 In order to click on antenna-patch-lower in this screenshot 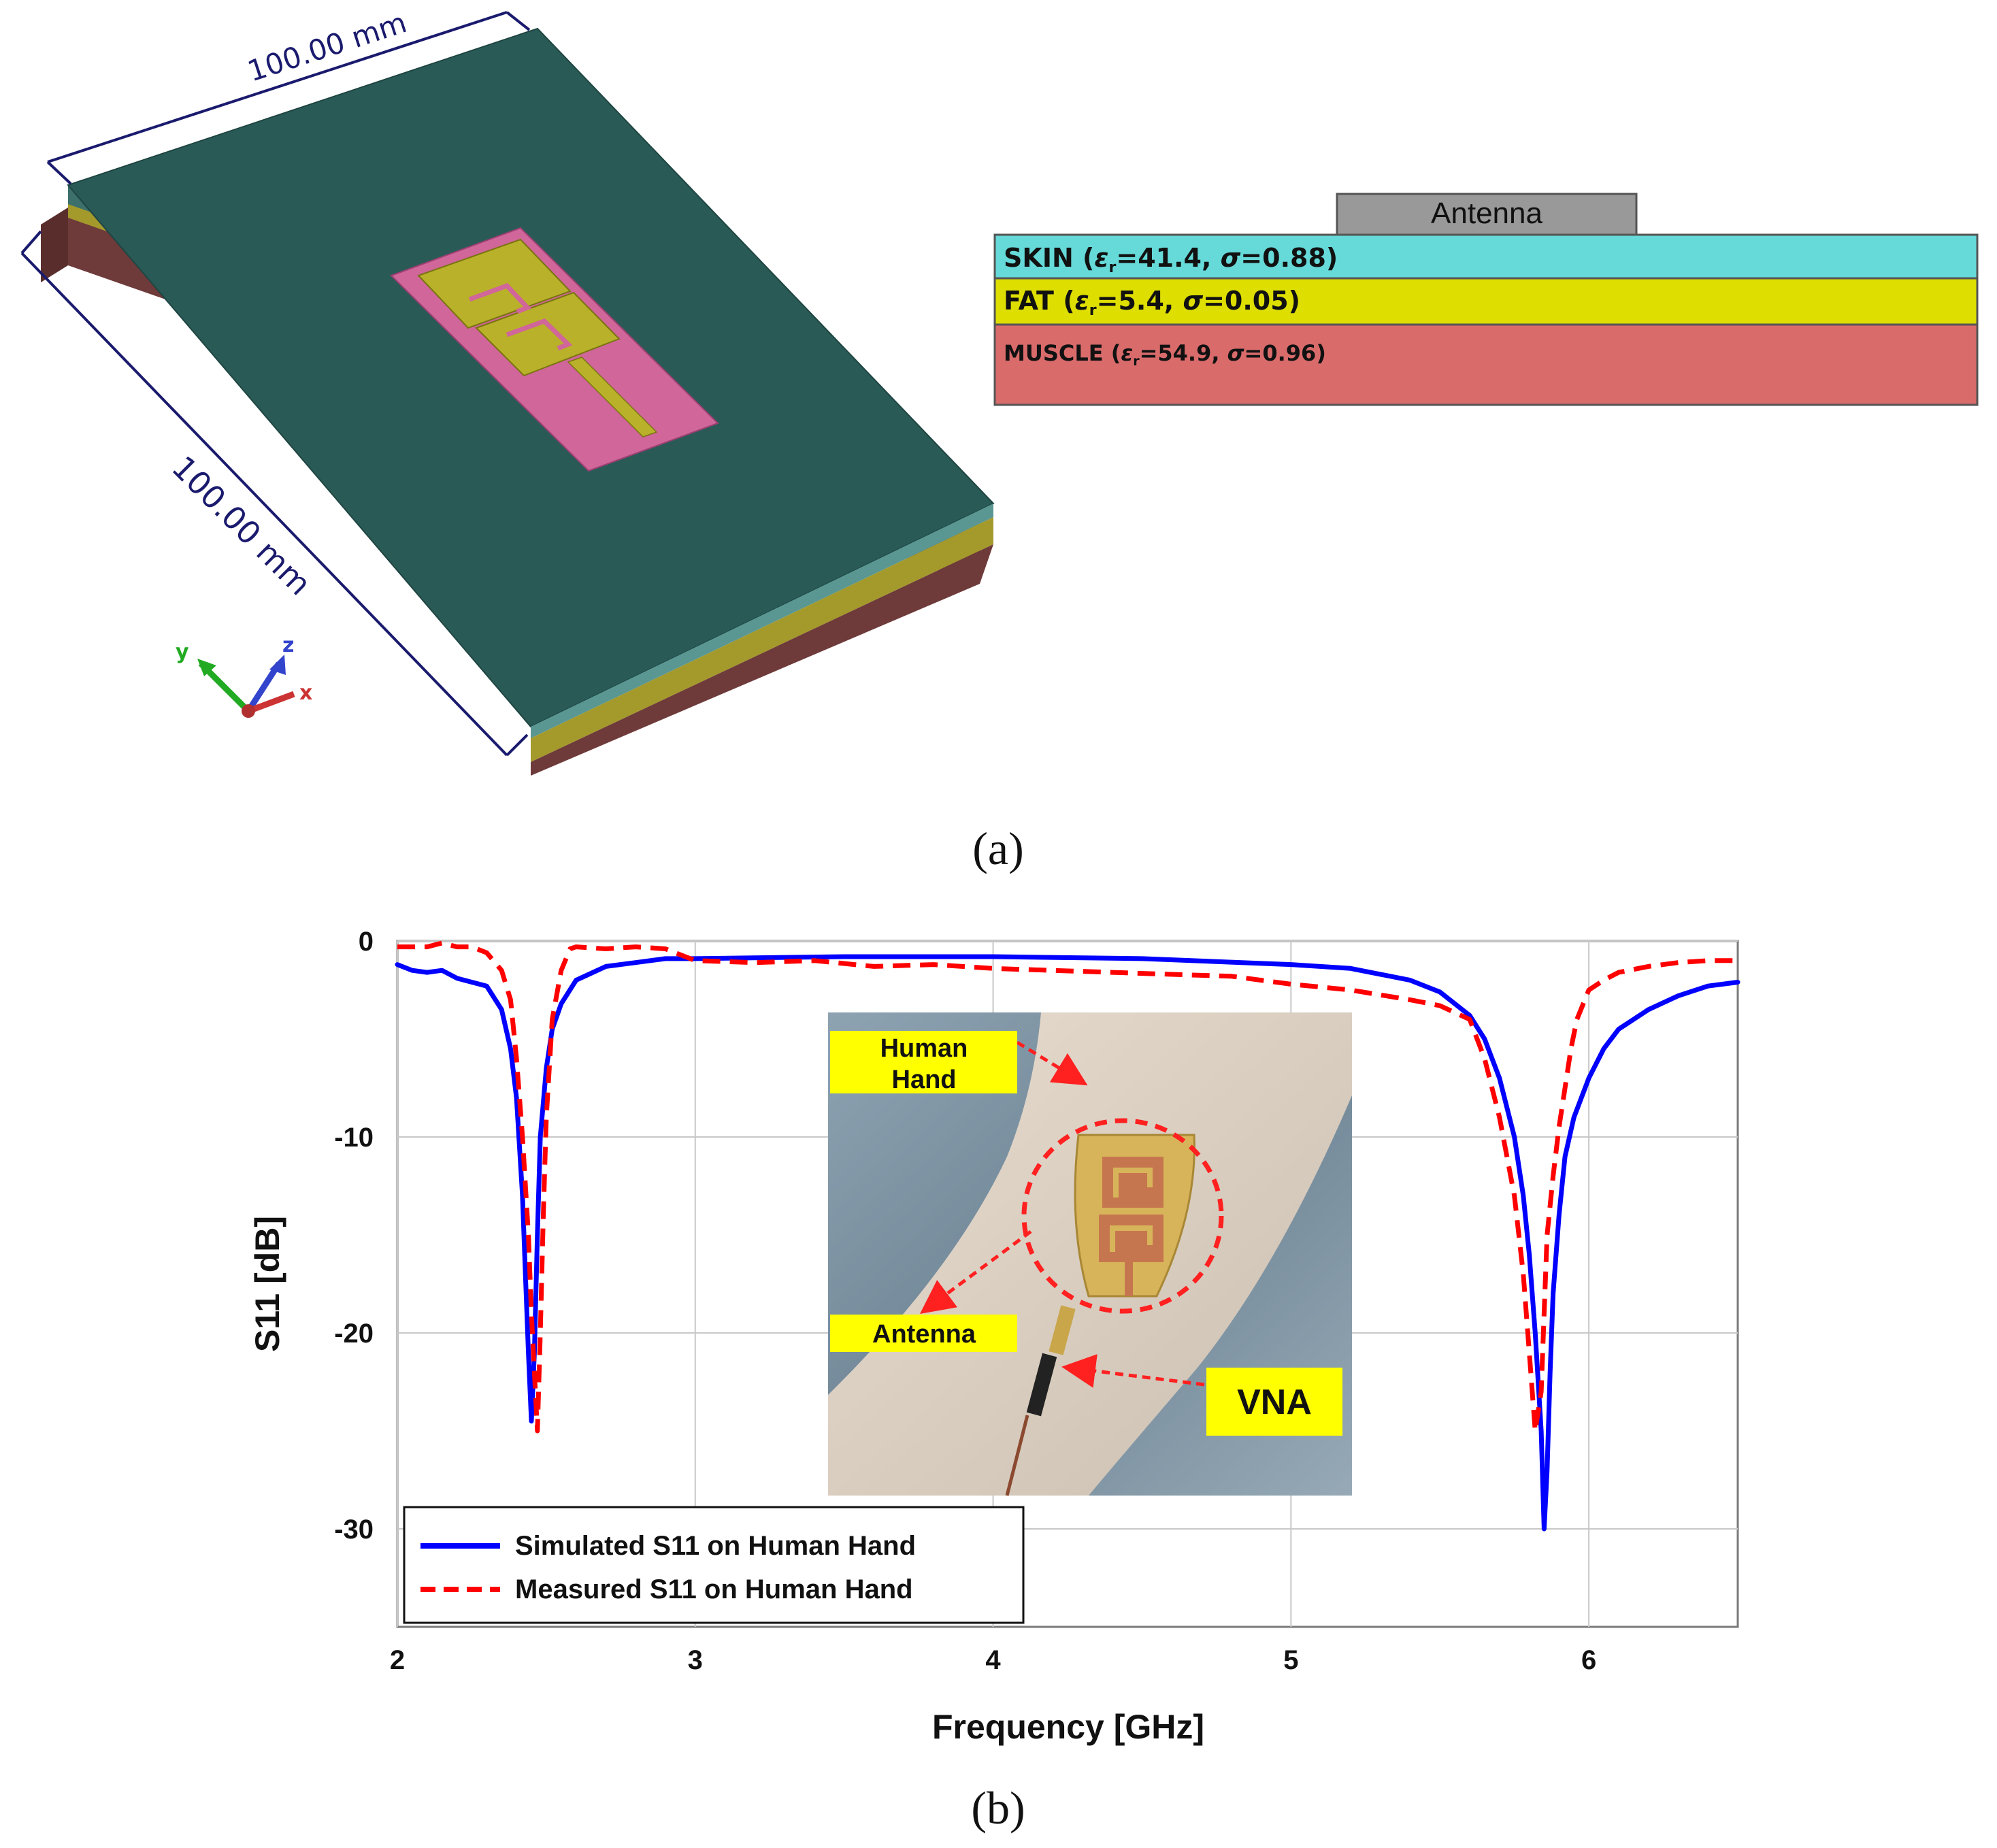, I will do `click(548, 334)`.